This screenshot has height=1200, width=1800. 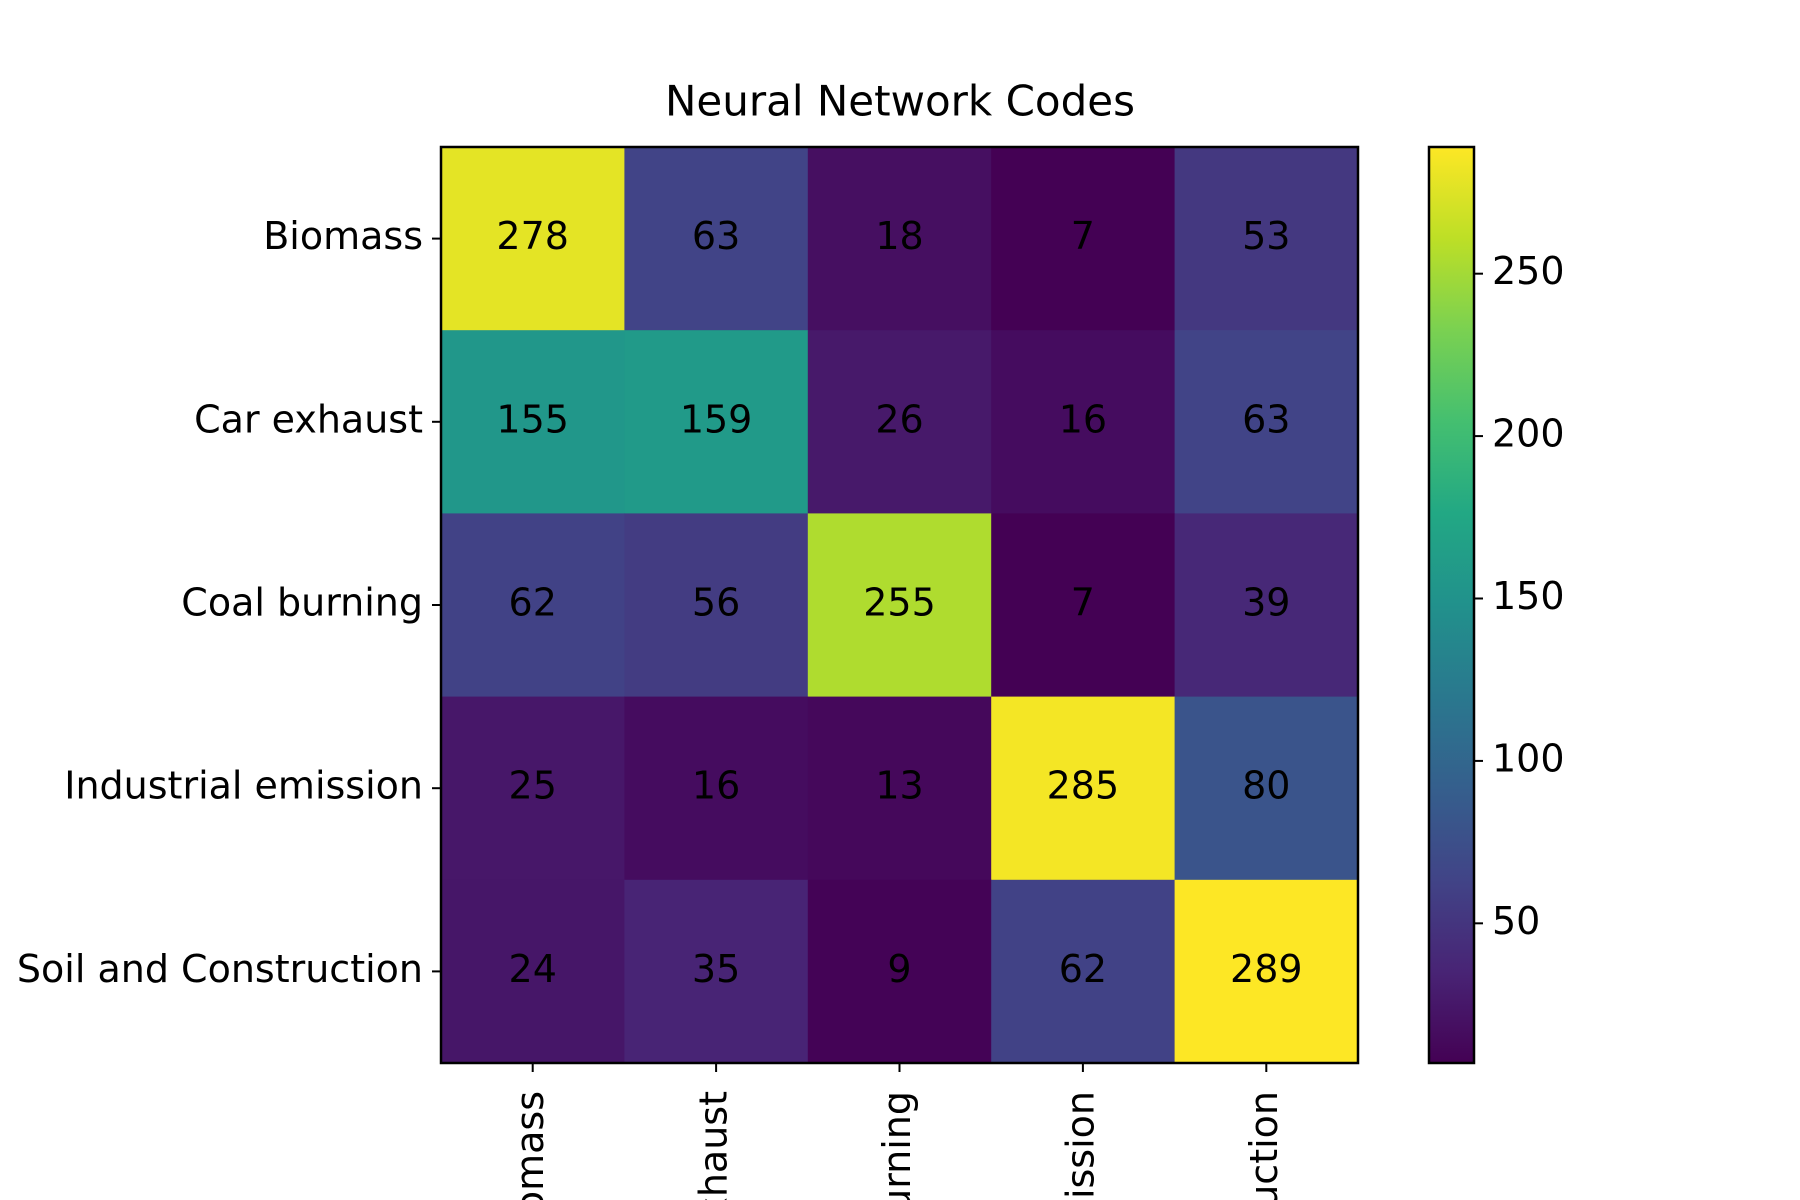 I want to click on x-tick-label: Industrial emission, so click(x=1080, y=1145).